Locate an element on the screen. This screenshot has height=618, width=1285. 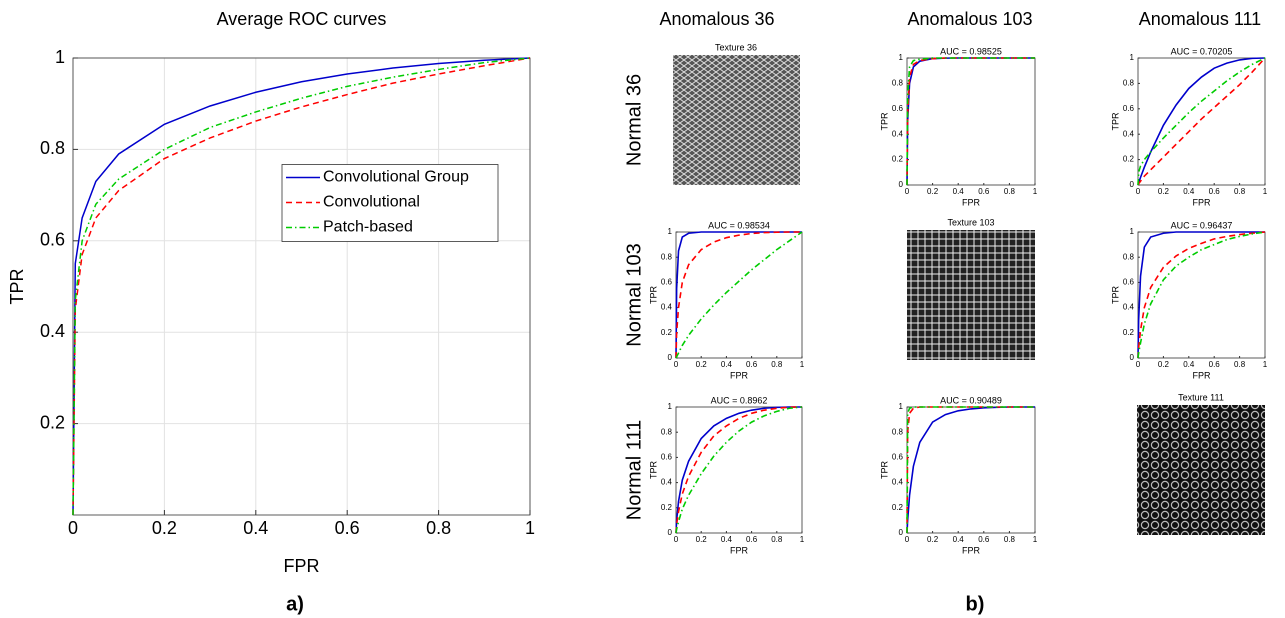
chart-title: AUC = 0.96437 is located at coordinates (1202, 225).